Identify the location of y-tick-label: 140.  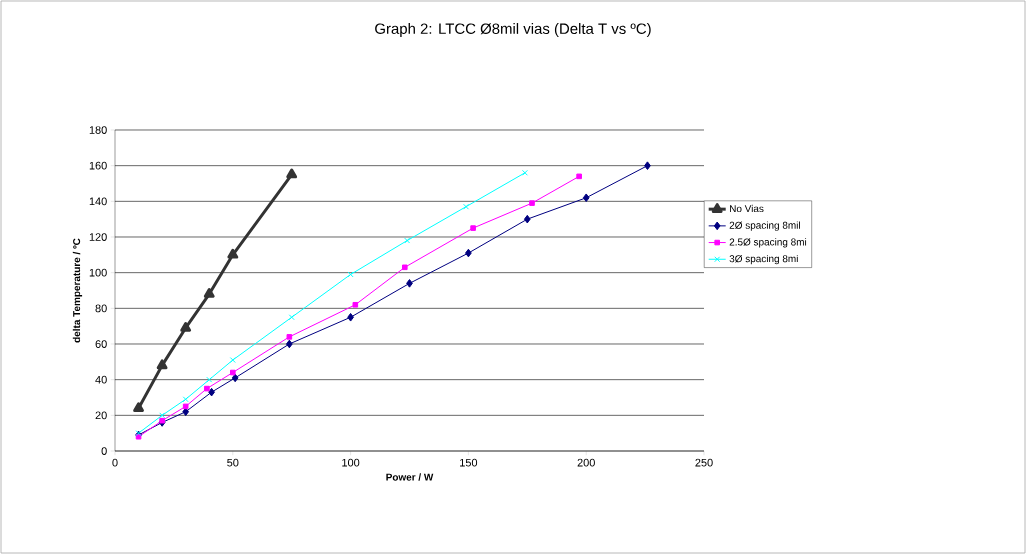
(98, 201).